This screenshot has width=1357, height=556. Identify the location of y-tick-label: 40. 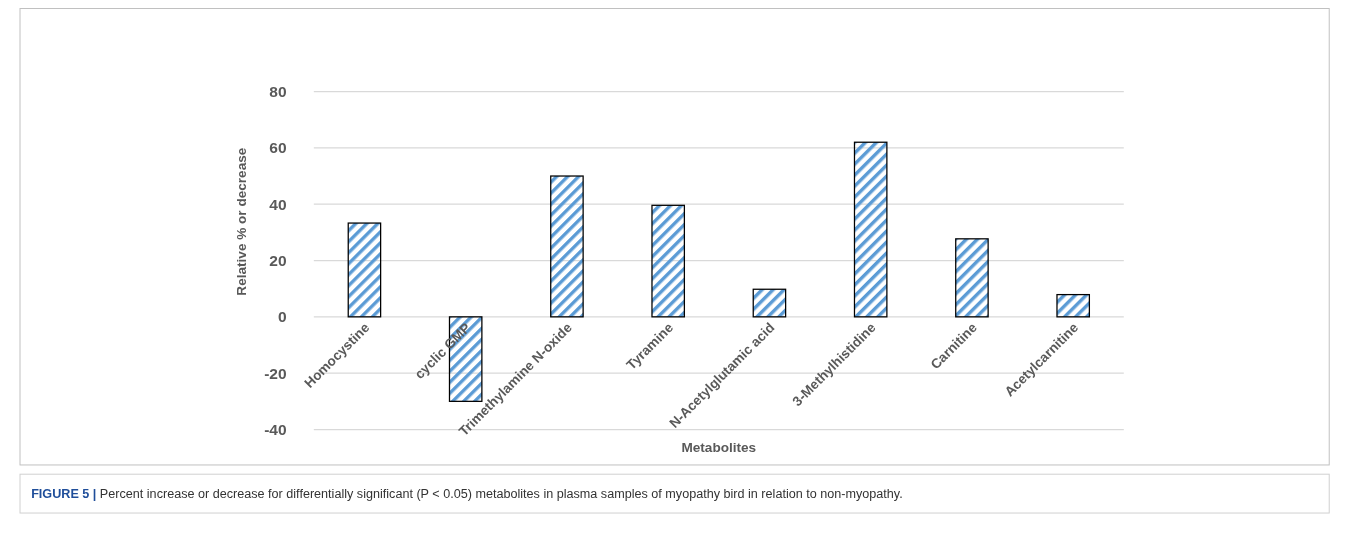
(278, 204).